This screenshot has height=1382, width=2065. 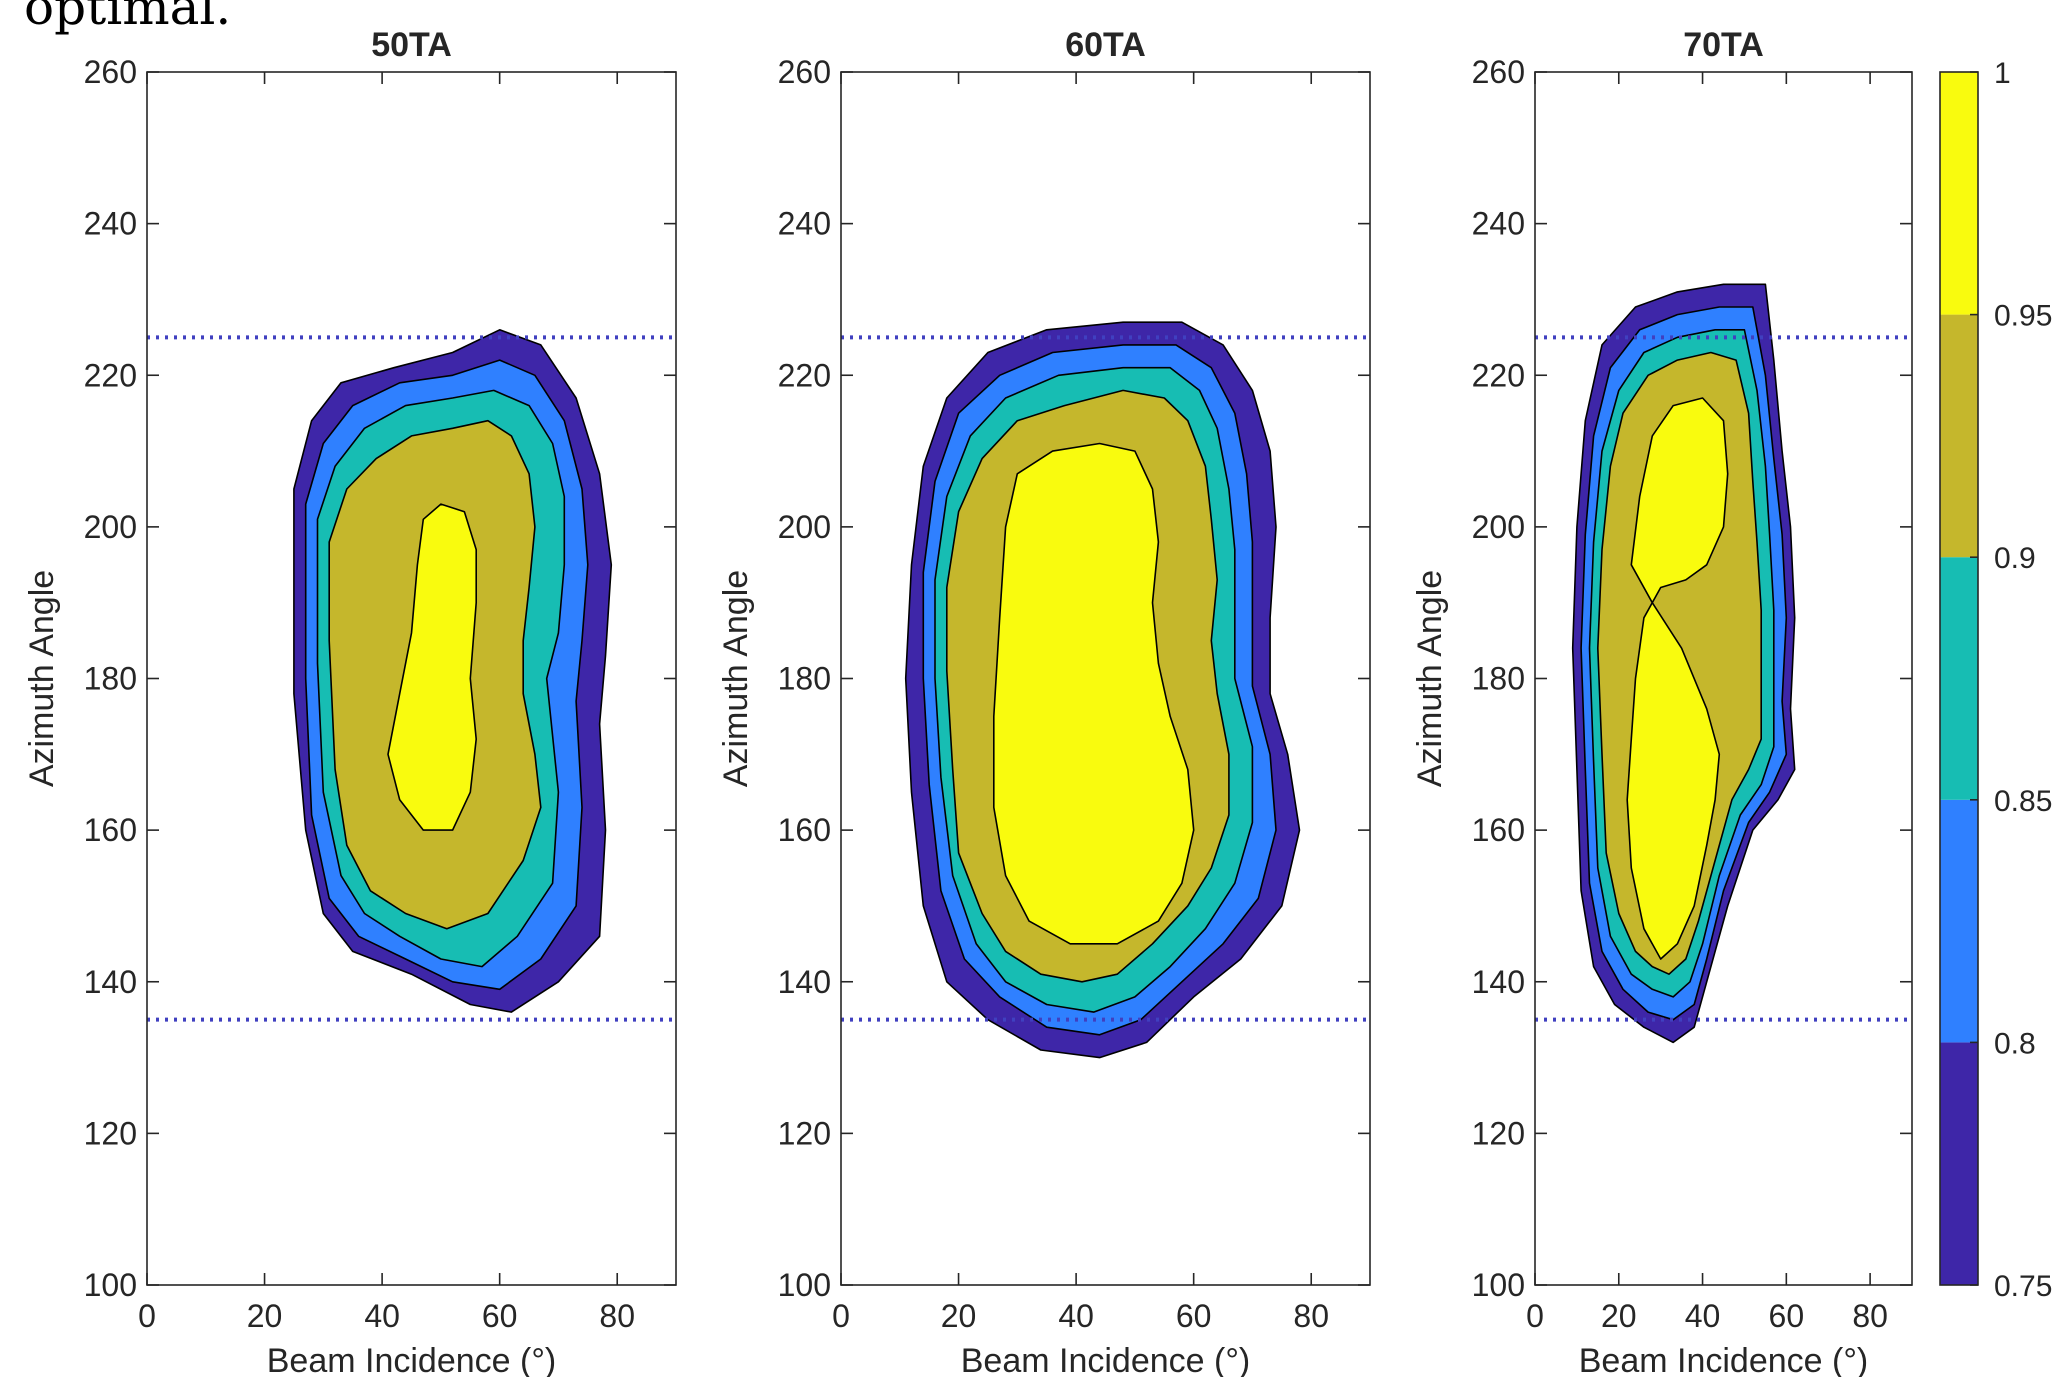 I want to click on panel-title: 70TA, so click(x=1723, y=45).